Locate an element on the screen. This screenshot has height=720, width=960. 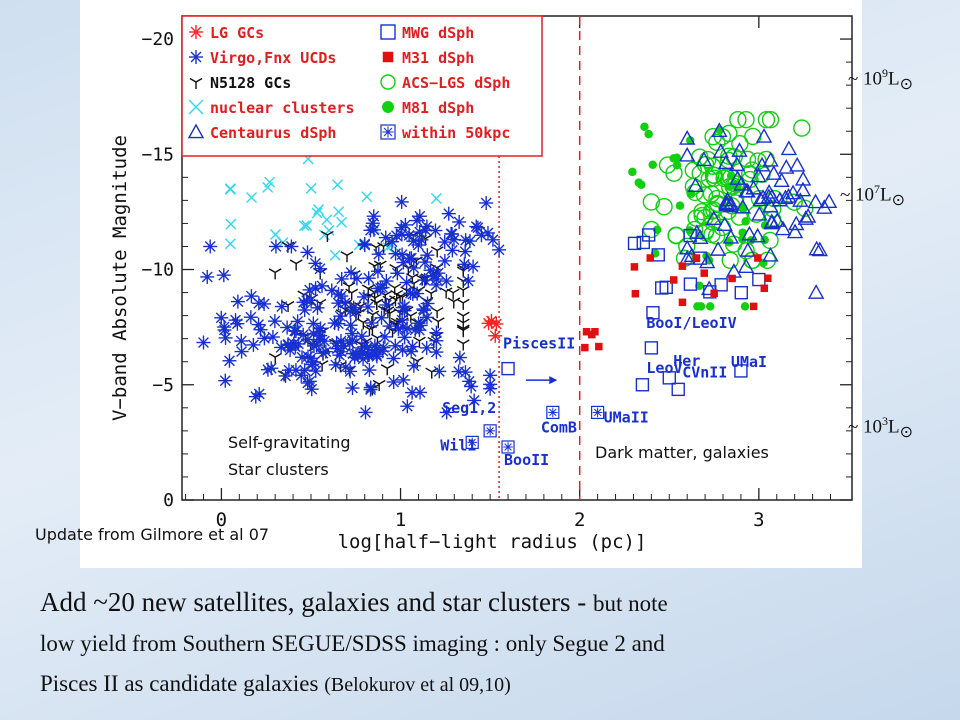
luminosity-marker-1e9: ~ 109L⊙ is located at coordinates (880, 80).